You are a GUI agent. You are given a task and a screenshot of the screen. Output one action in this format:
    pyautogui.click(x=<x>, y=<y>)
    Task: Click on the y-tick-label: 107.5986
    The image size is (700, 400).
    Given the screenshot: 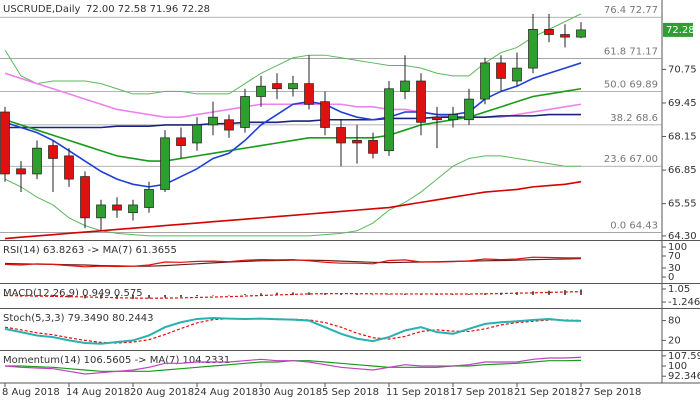 What is the action you would take?
    pyautogui.click(x=684, y=356)
    